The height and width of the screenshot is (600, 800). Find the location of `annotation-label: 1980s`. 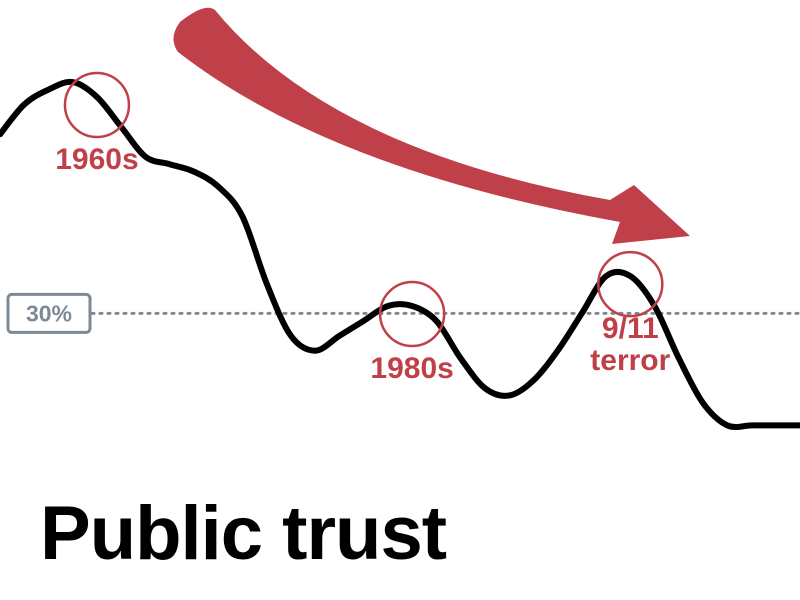

annotation-label: 1980s is located at coordinates (411, 368).